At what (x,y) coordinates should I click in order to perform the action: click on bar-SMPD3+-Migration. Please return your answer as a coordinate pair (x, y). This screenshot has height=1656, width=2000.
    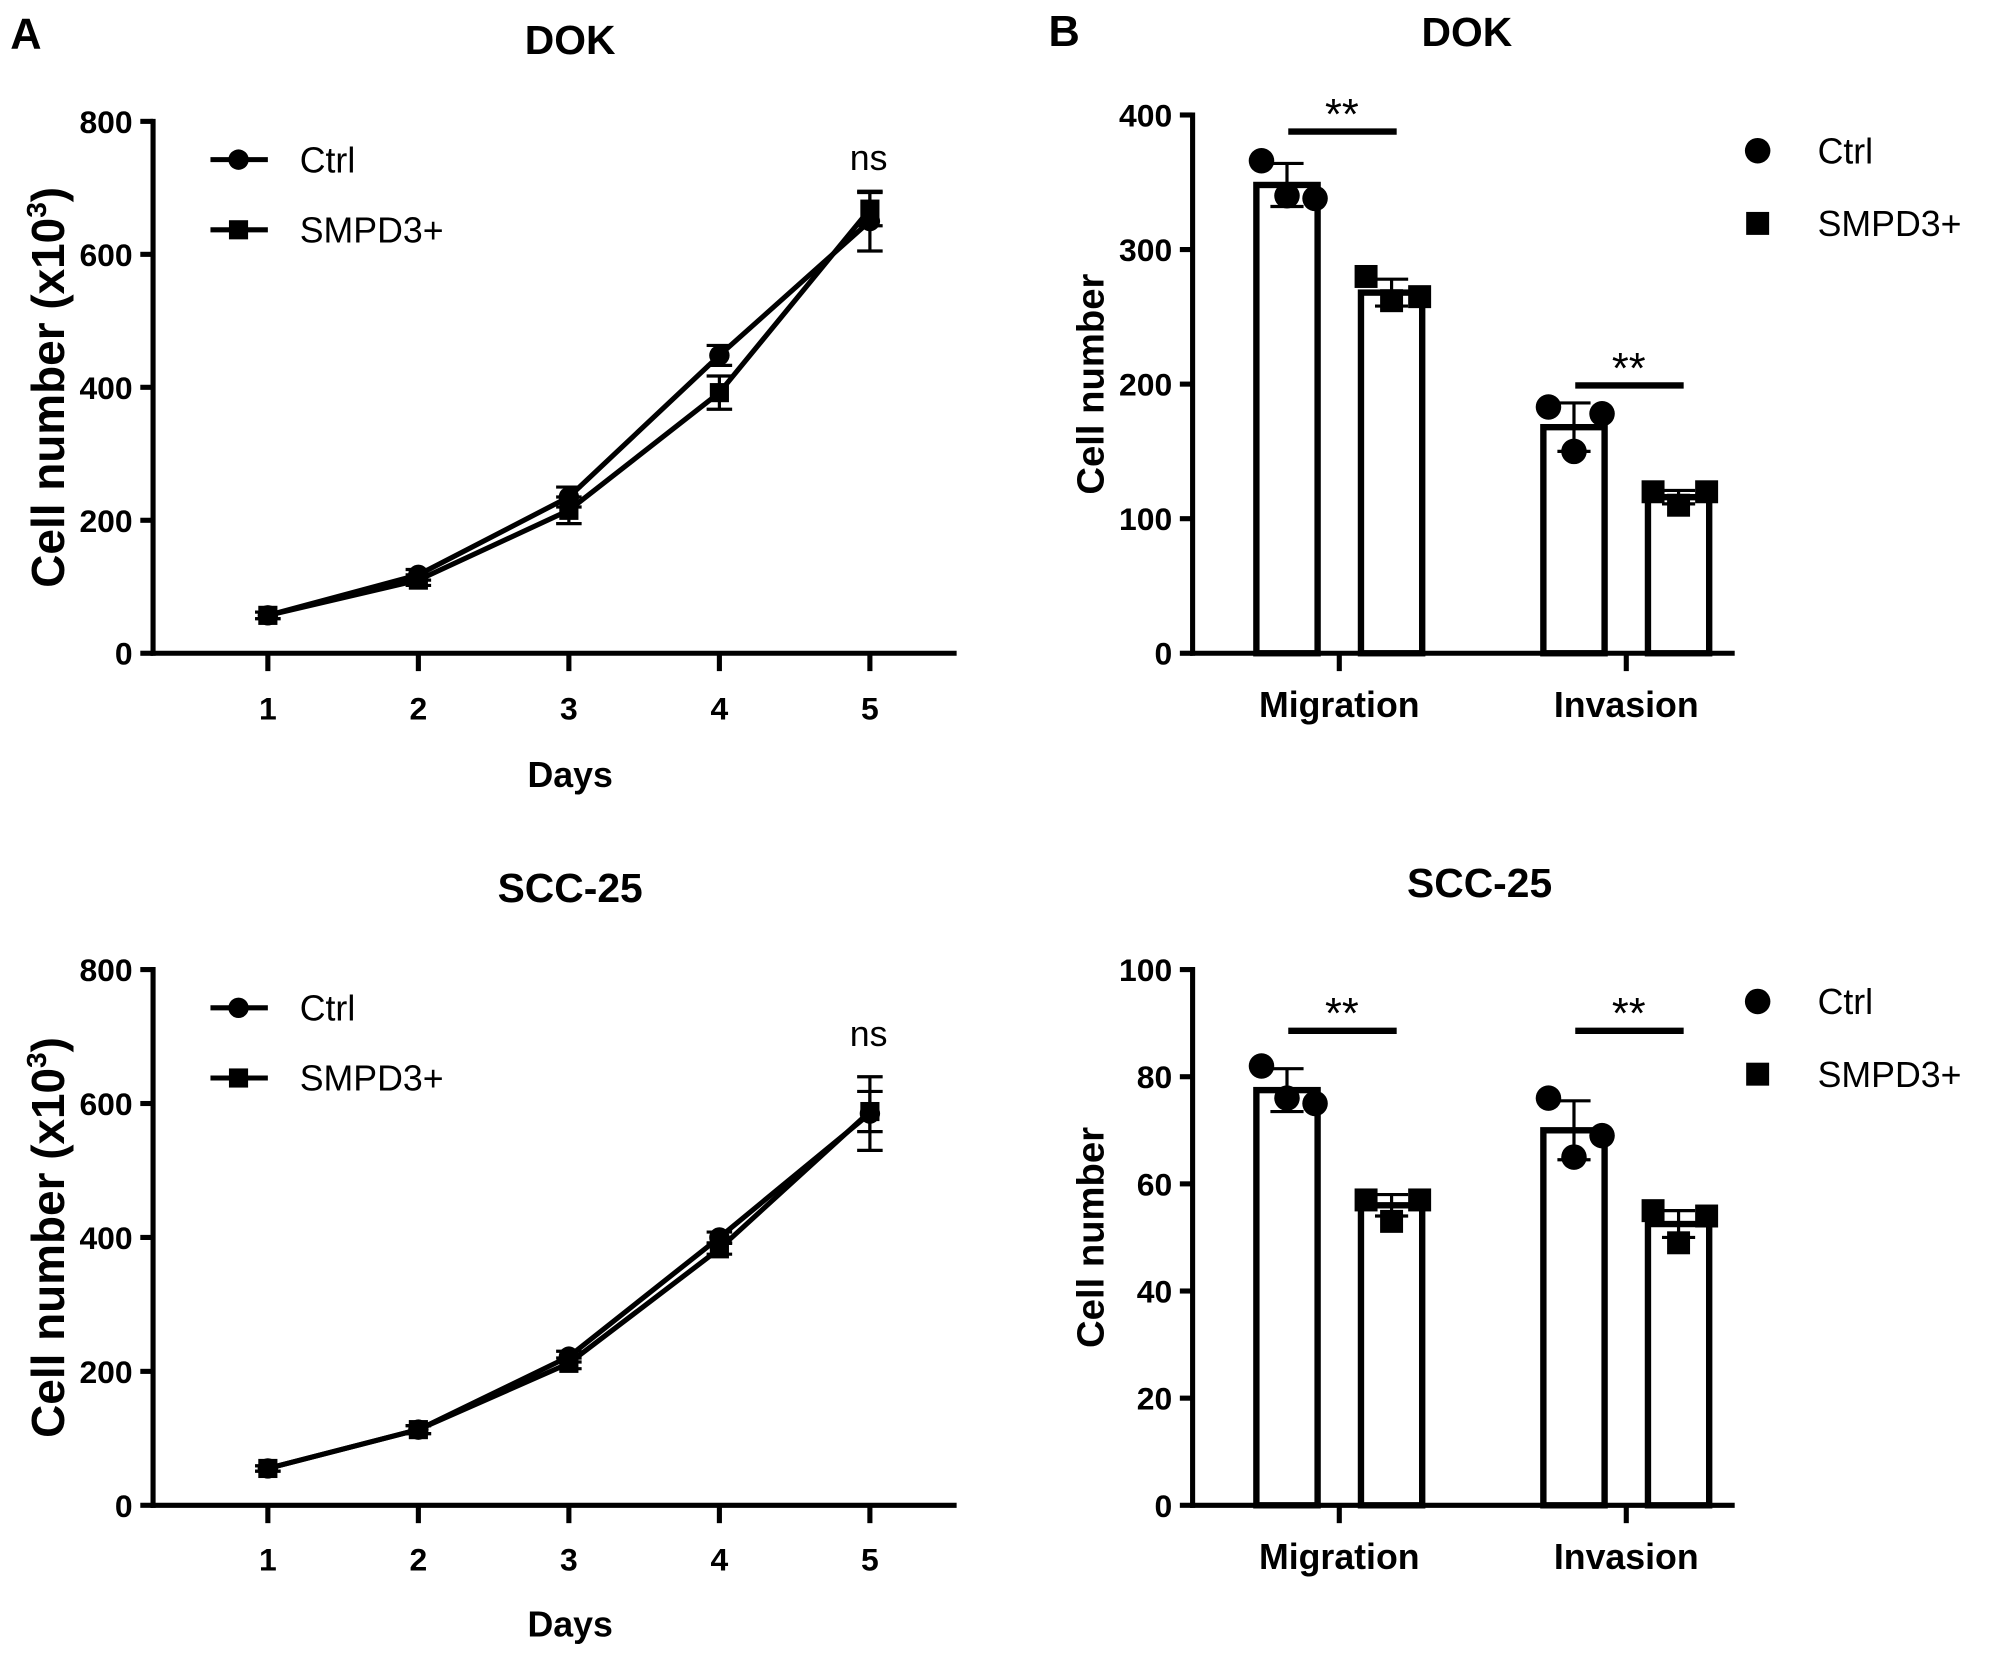
    Looking at the image, I should click on (1391, 1355).